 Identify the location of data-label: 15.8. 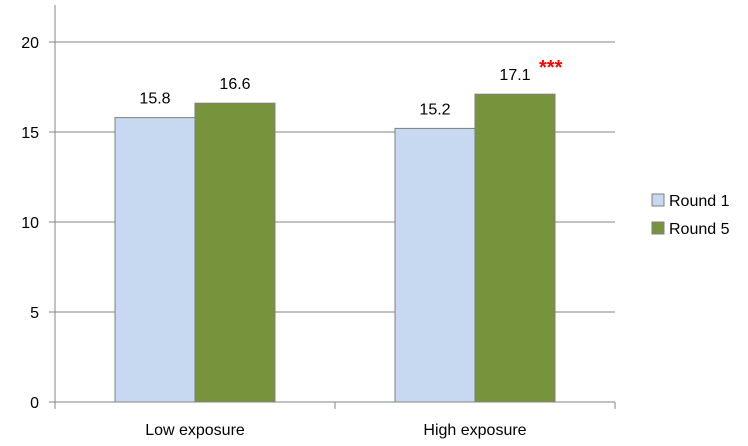
(154, 99).